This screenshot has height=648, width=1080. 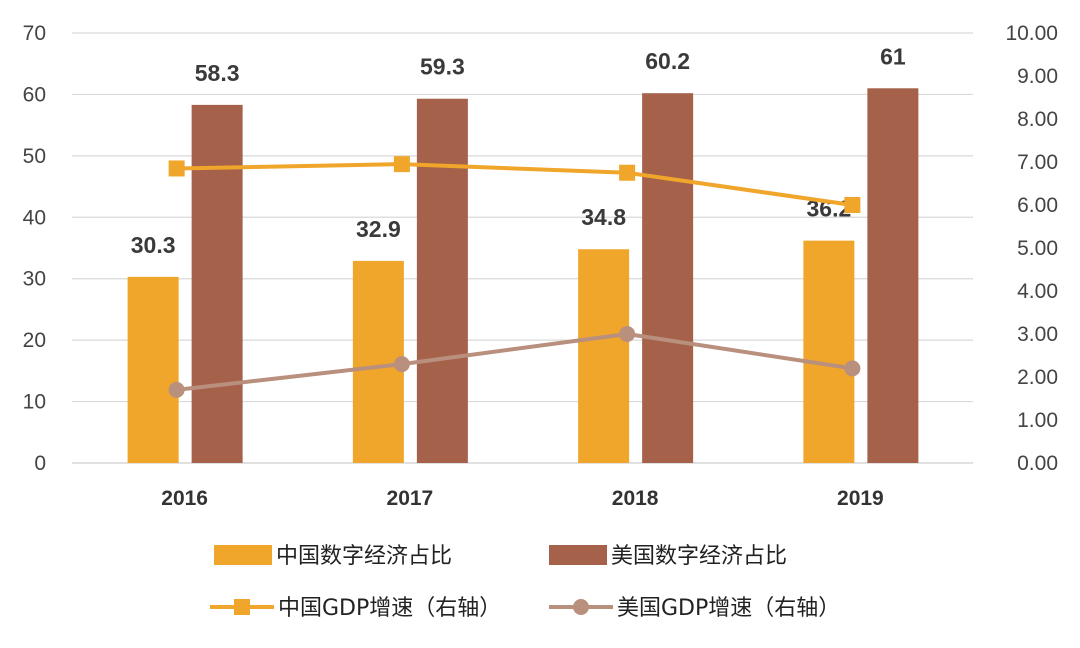 I want to click on bar-value-label: 32.9, so click(x=378, y=229).